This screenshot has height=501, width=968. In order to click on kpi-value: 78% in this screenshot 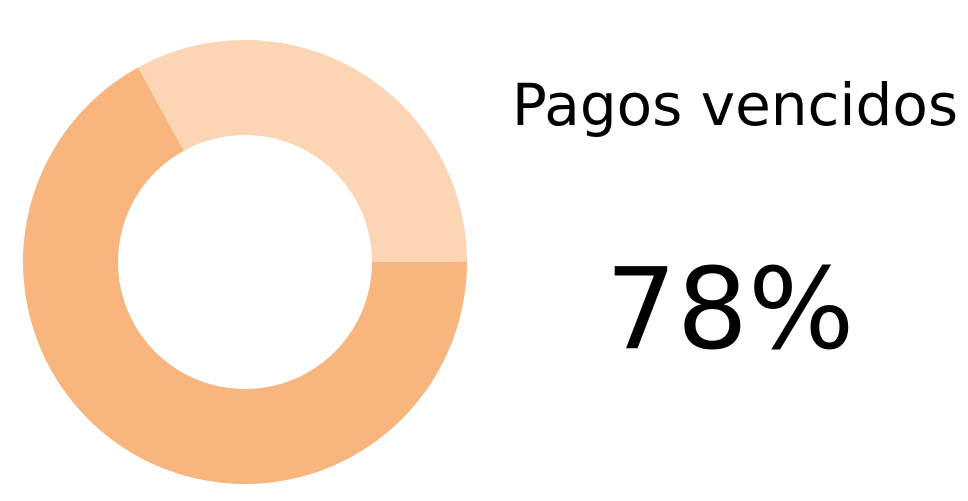, I will do `click(730, 310)`.